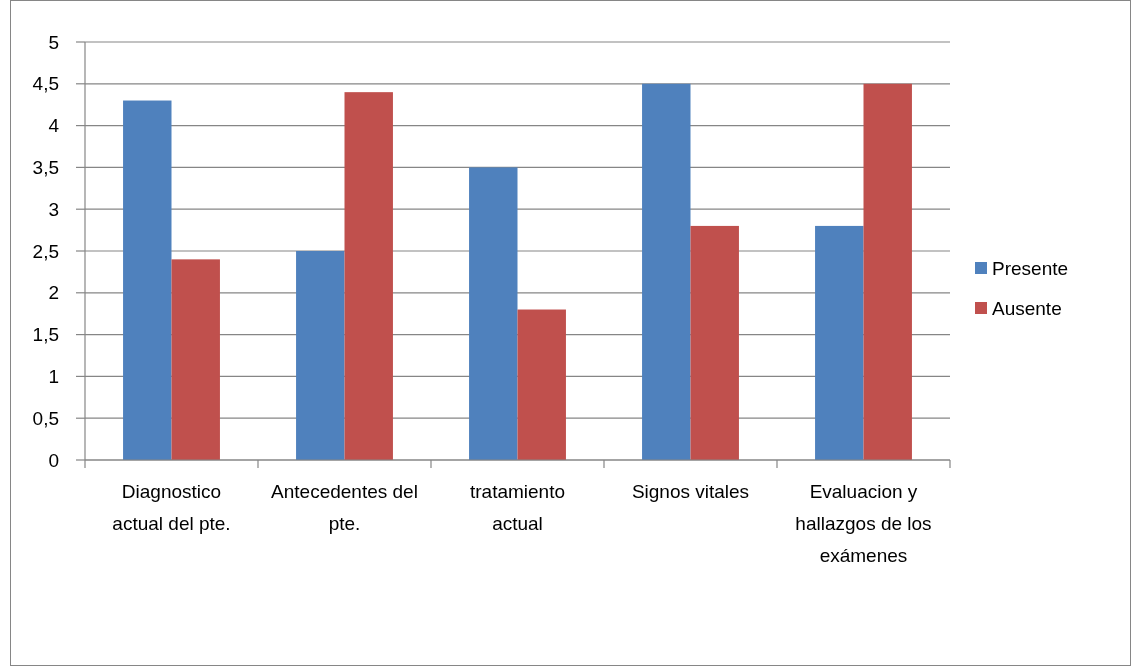 Image resolution: width=1131 pixels, height=666 pixels. I want to click on y-tick-label: 5, so click(53, 42).